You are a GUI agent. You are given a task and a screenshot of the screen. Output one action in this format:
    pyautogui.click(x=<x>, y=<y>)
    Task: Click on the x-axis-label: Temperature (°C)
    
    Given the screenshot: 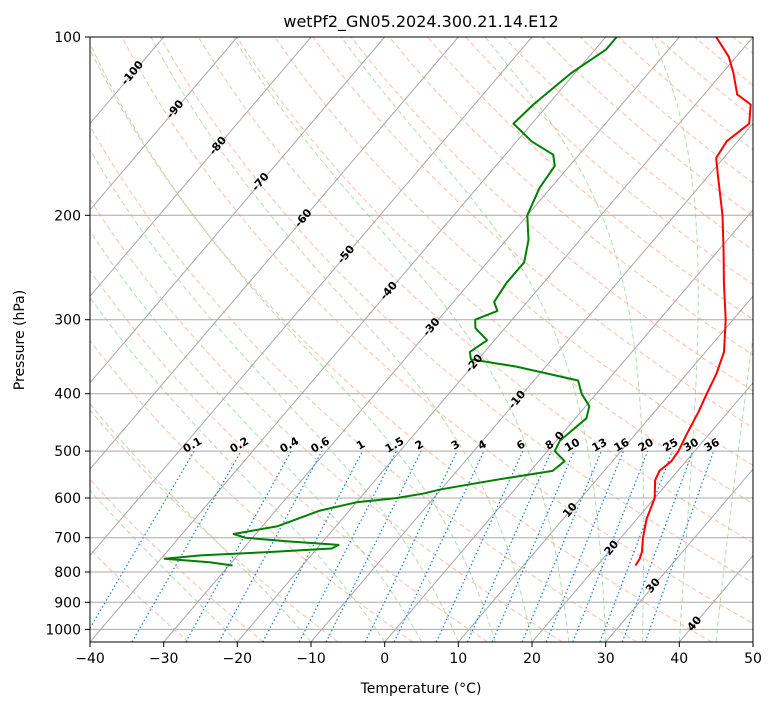 What is the action you would take?
    pyautogui.click(x=421, y=689)
    